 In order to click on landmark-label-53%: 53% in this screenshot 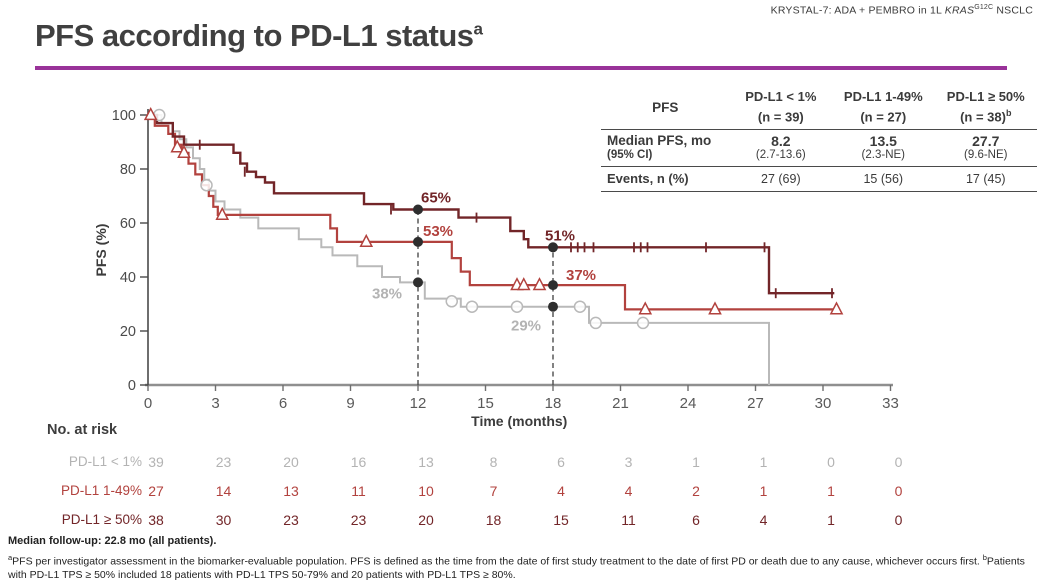, I will do `click(438, 231)`.